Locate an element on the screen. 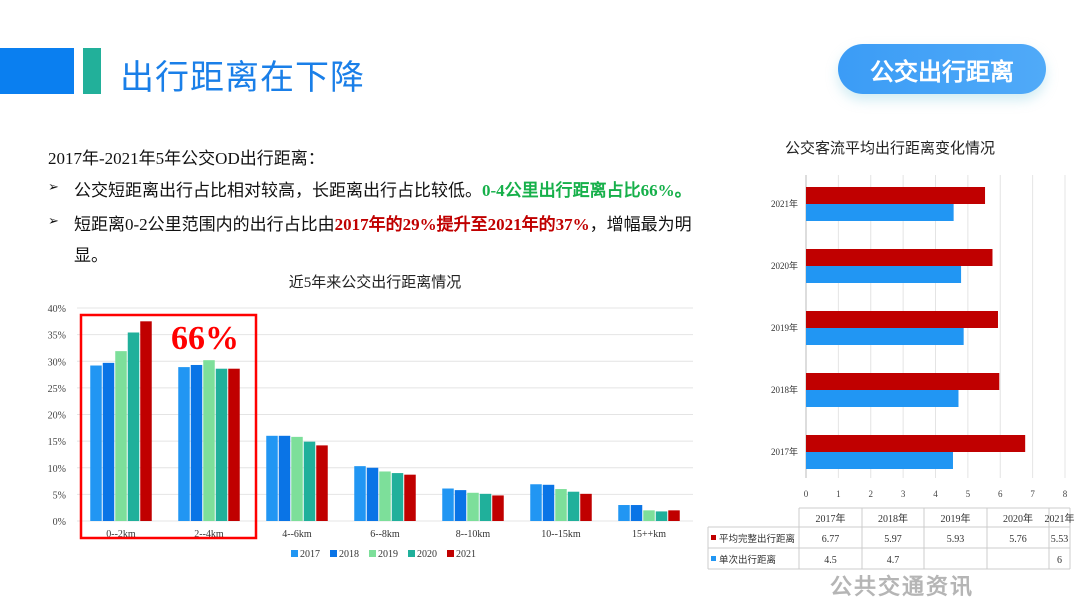 The image size is (1080, 608). table-row-label: 单次出行距离 is located at coordinates (747, 560).